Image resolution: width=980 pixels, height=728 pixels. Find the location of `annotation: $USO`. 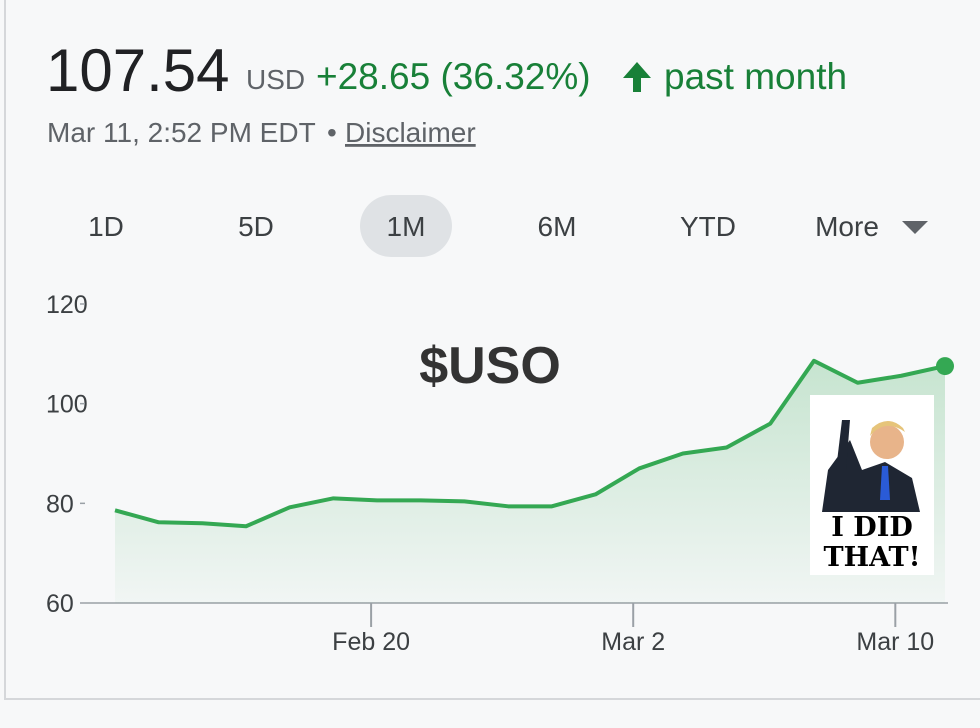

annotation: $USO is located at coordinates (490, 366).